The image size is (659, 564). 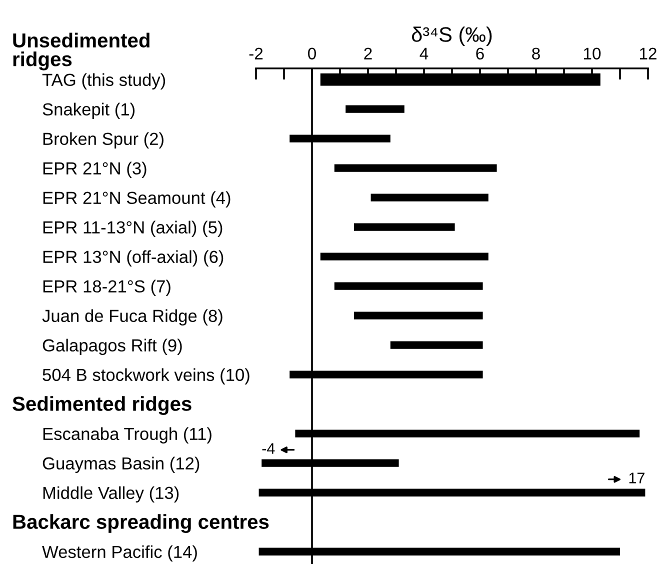 I want to click on annotation: 17, so click(x=636, y=478).